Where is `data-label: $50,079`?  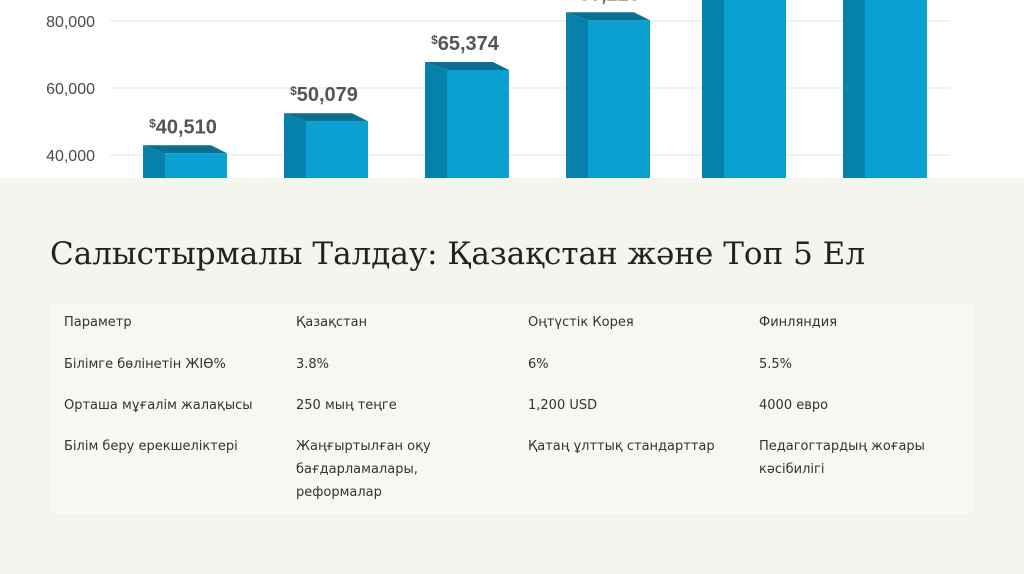
data-label: $50,079 is located at coordinates (324, 95).